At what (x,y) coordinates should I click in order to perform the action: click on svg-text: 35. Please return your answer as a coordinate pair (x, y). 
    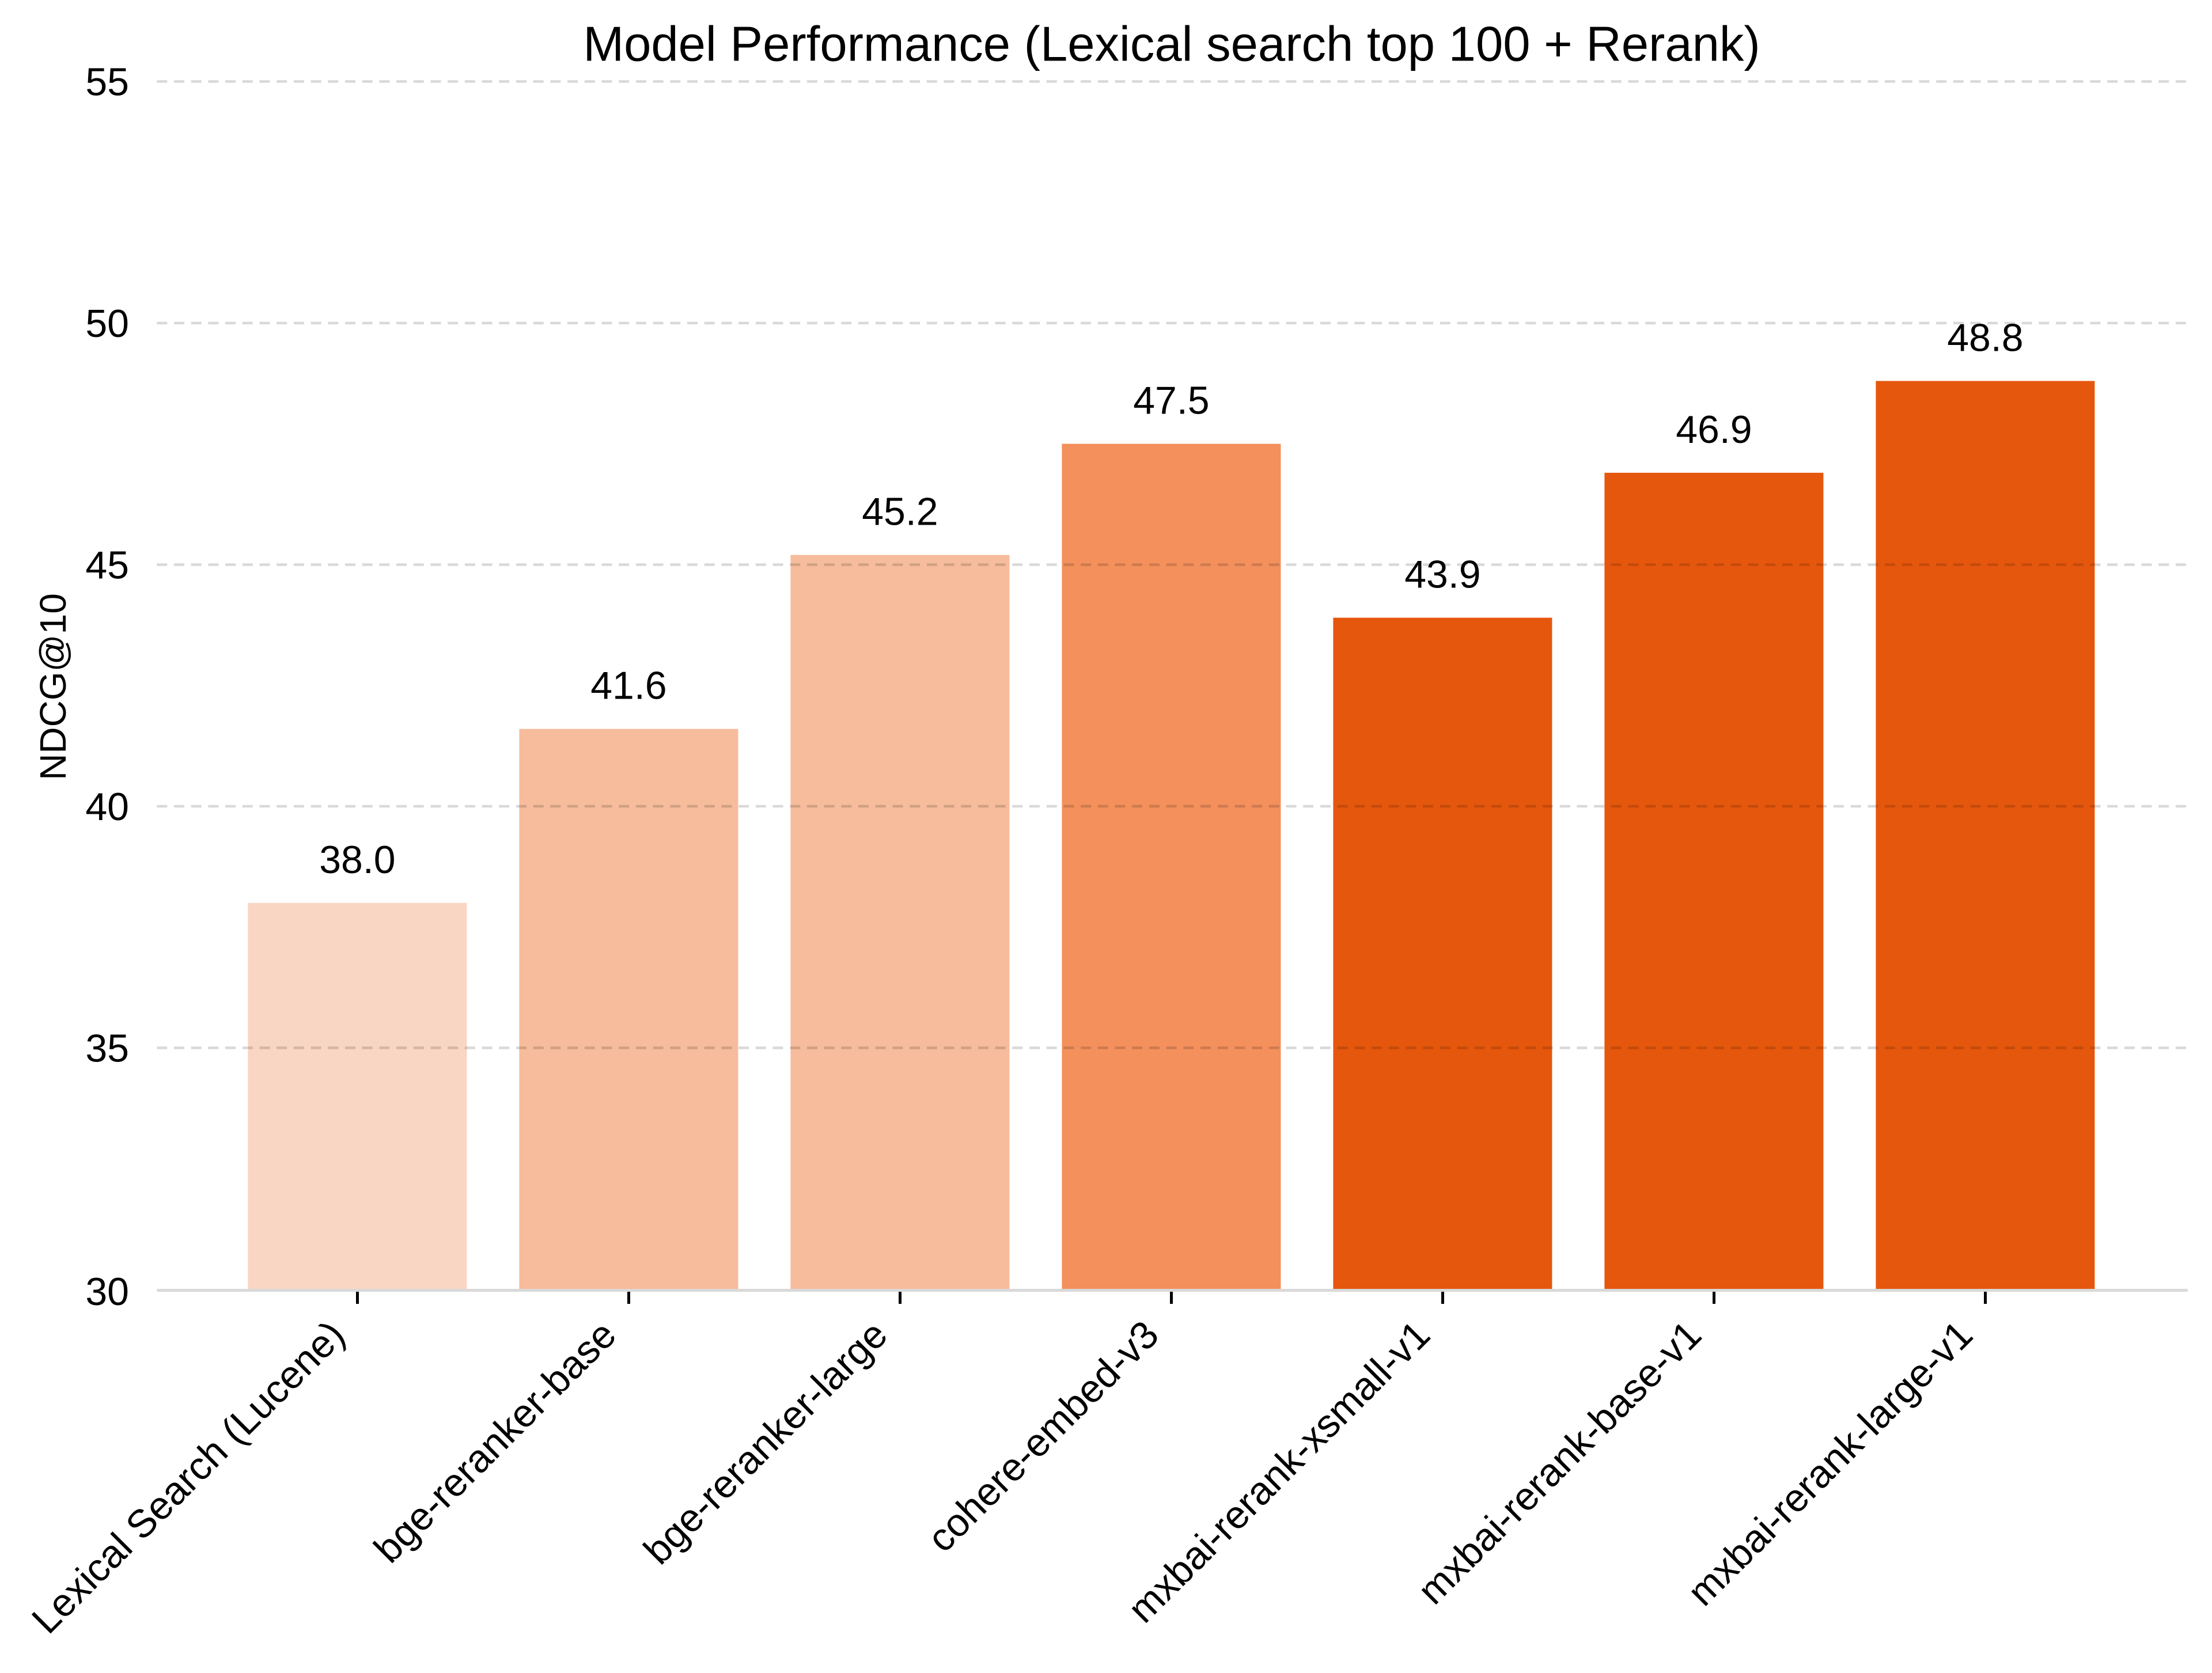
    Looking at the image, I should click on (107, 1049).